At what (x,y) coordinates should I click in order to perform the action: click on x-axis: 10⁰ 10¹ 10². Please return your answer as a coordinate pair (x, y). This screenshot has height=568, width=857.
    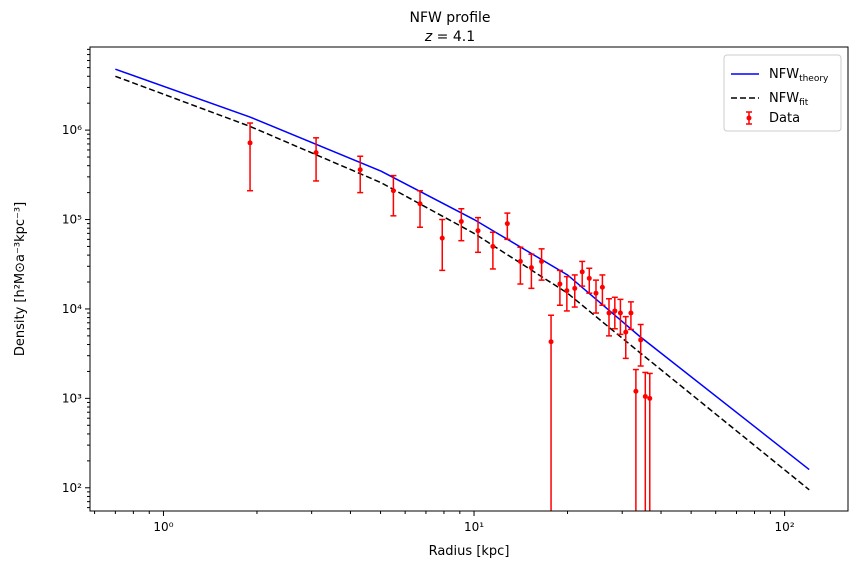
    Looking at the image, I should click on (444, 522).